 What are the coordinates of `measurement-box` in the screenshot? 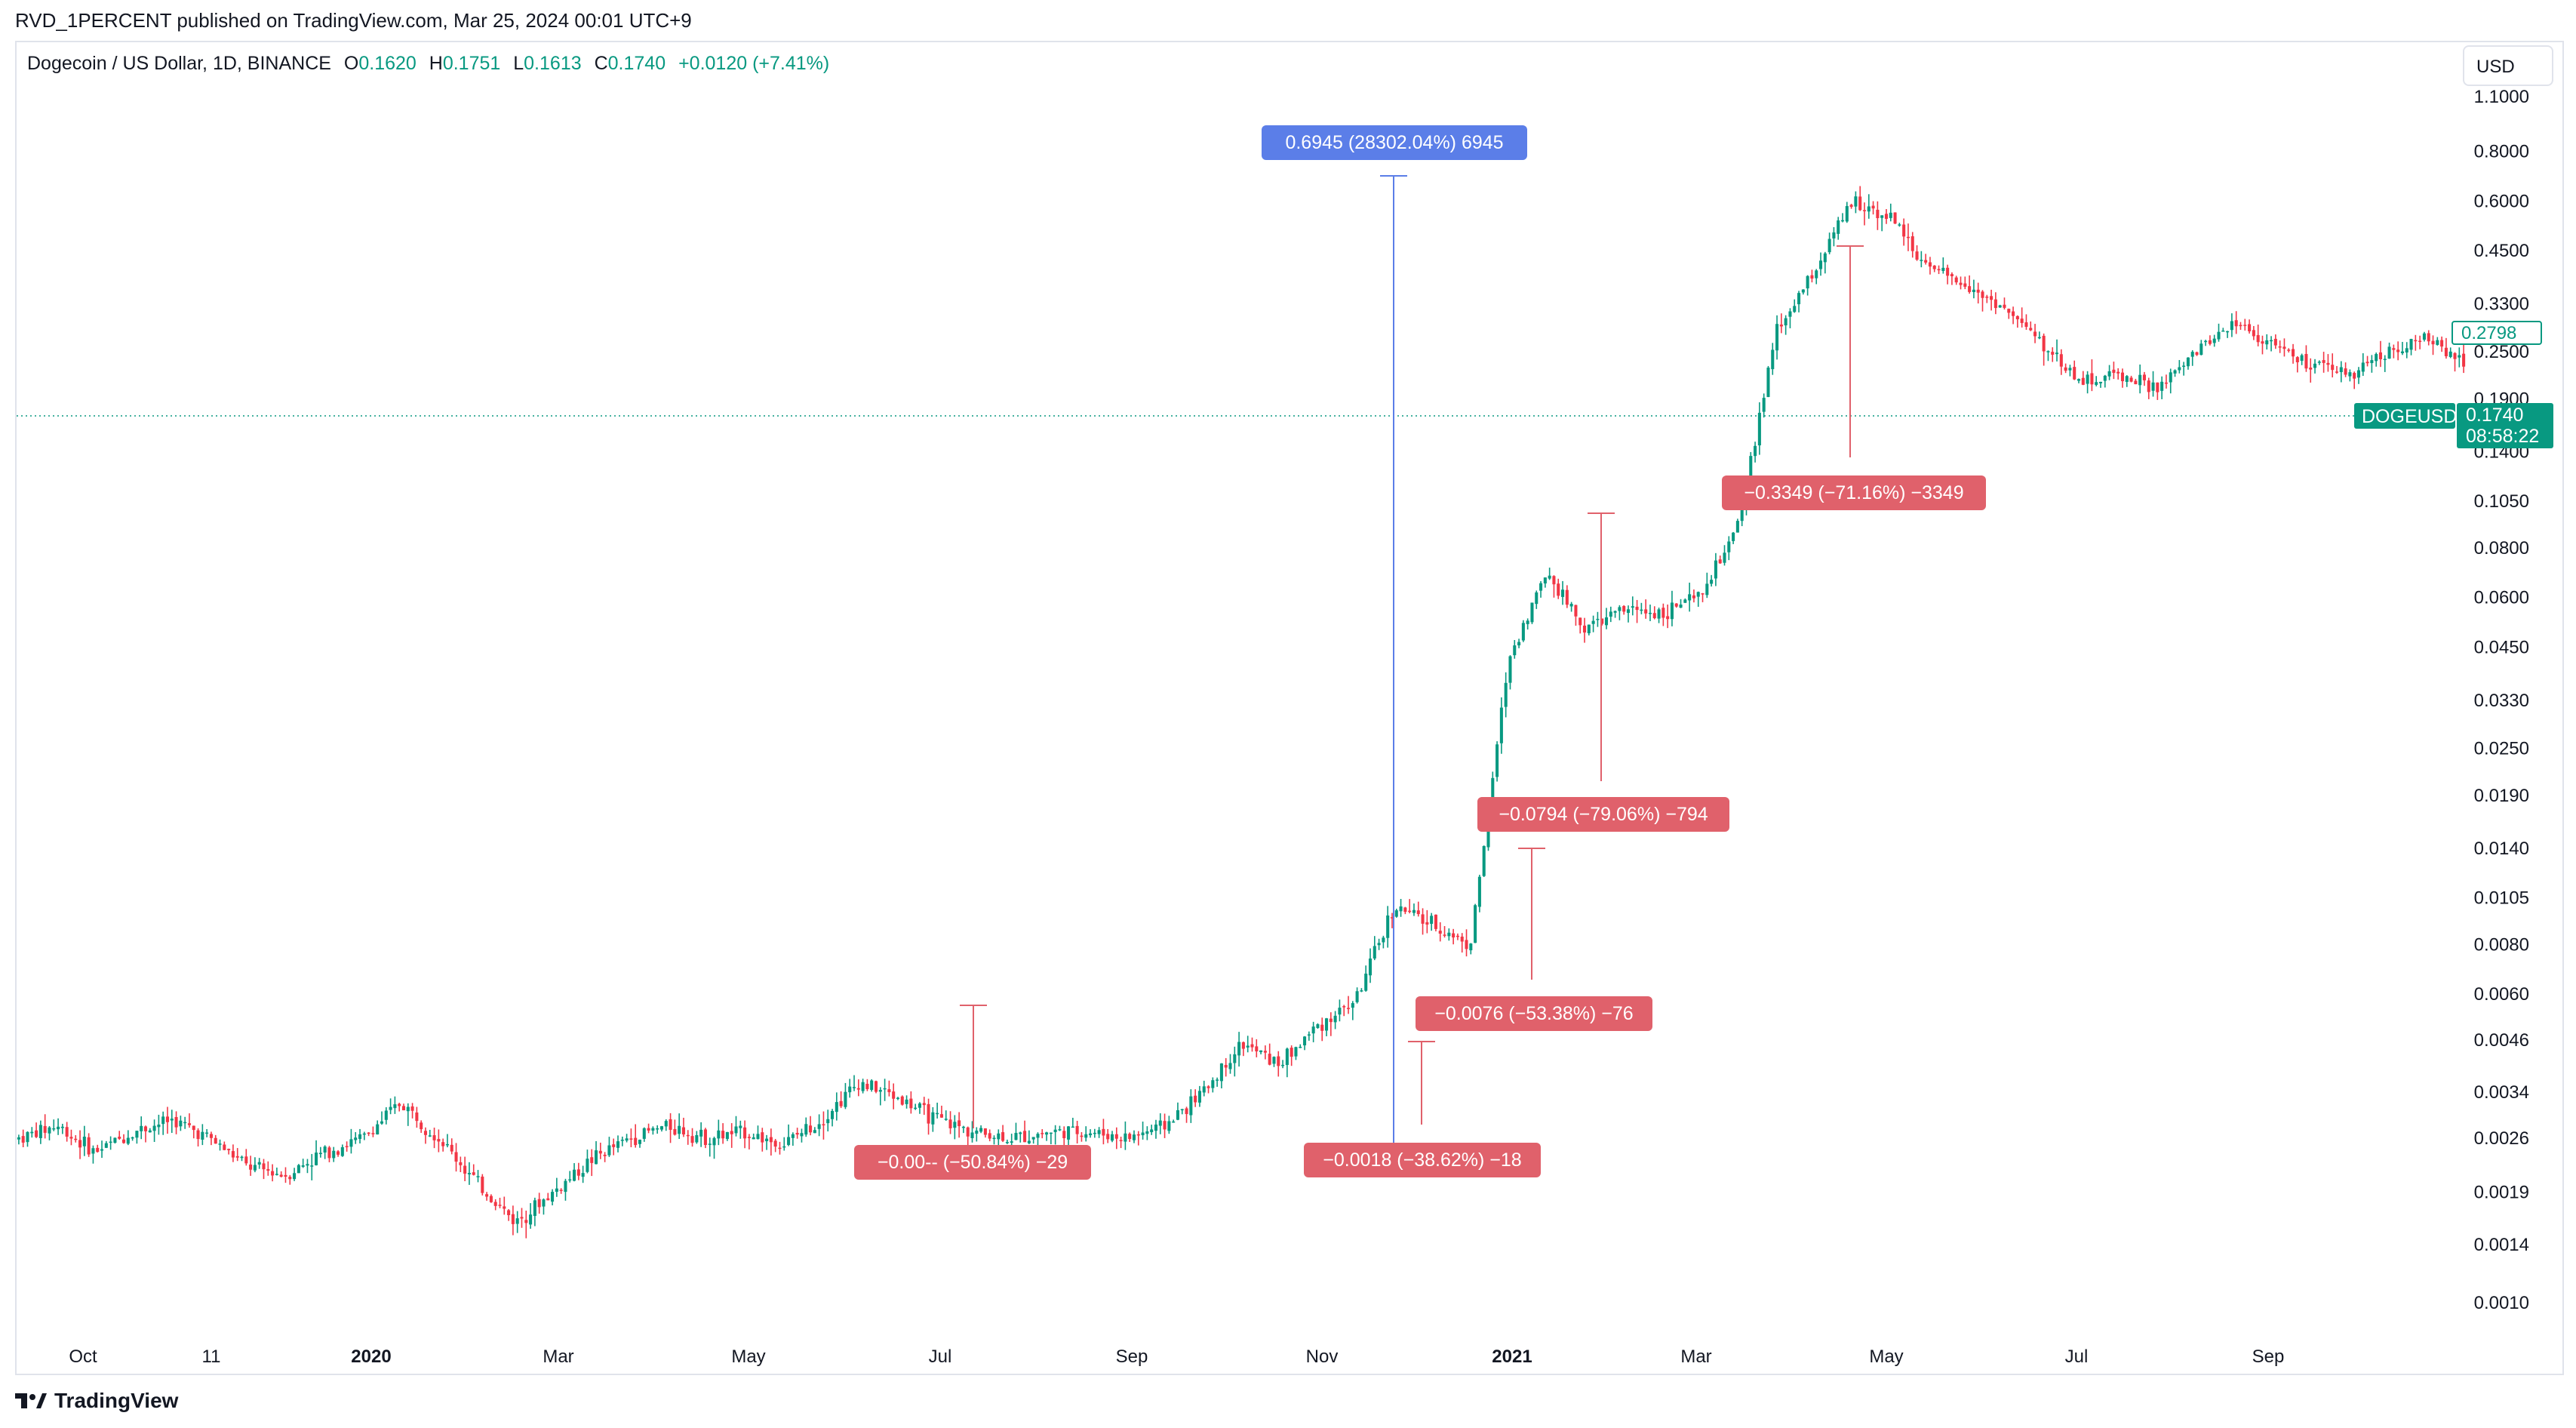 It's located at (1534, 1013).